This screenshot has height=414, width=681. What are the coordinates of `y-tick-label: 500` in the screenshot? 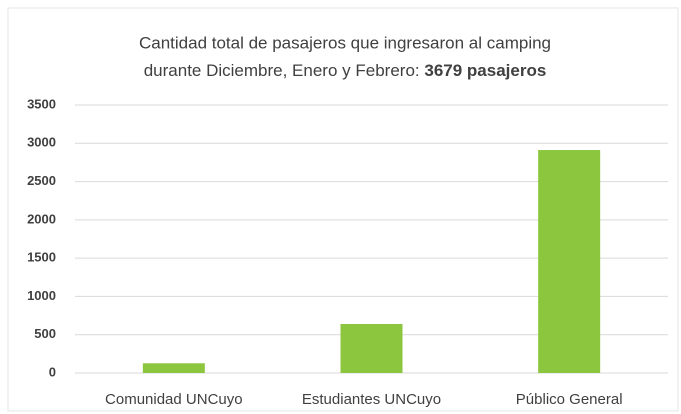 It's located at (45, 333).